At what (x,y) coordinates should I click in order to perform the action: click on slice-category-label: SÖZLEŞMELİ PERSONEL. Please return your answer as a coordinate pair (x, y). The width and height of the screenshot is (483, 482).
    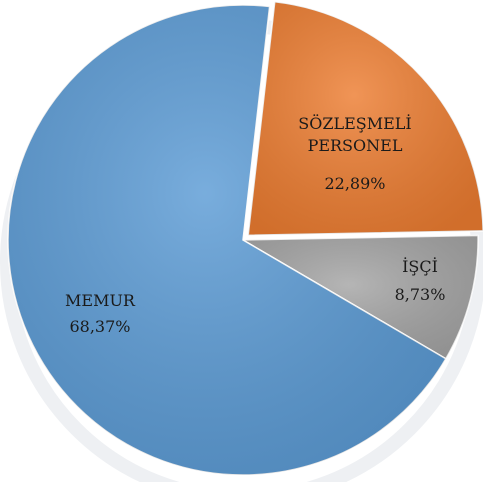
    Looking at the image, I should click on (355, 134).